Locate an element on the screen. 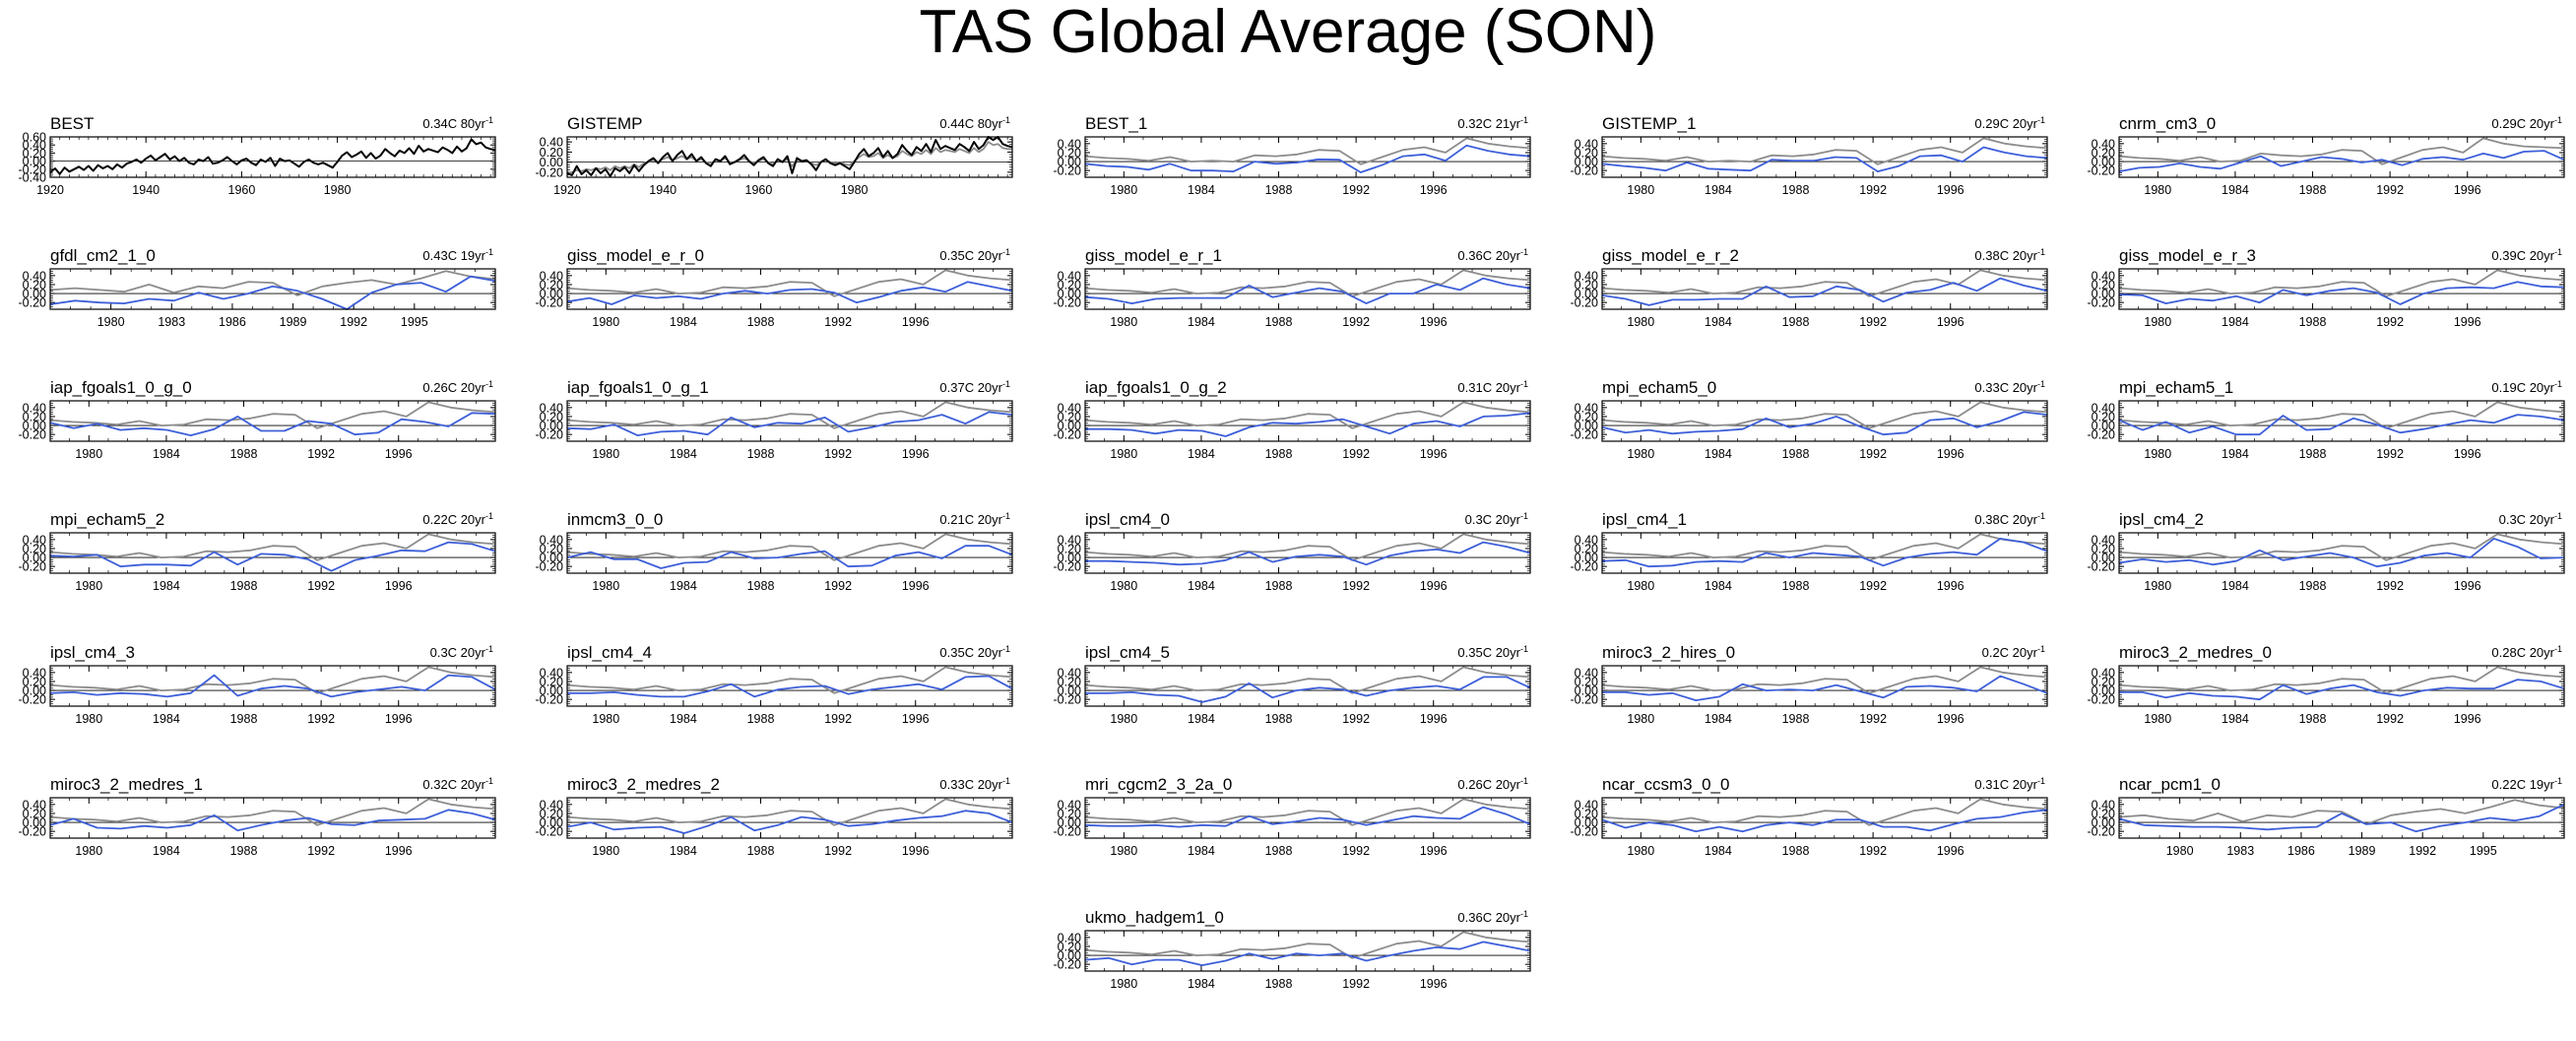  panel-trend-inmcm3-0-0: 0.21C 20yr-1 is located at coordinates (974, 519).